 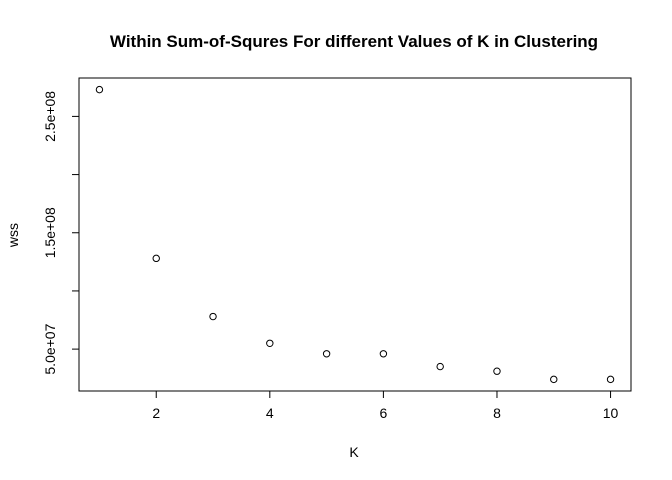 What do you see at coordinates (50, 232) in the screenshot?
I see `y-tick-label: 1.5e+08` at bounding box center [50, 232].